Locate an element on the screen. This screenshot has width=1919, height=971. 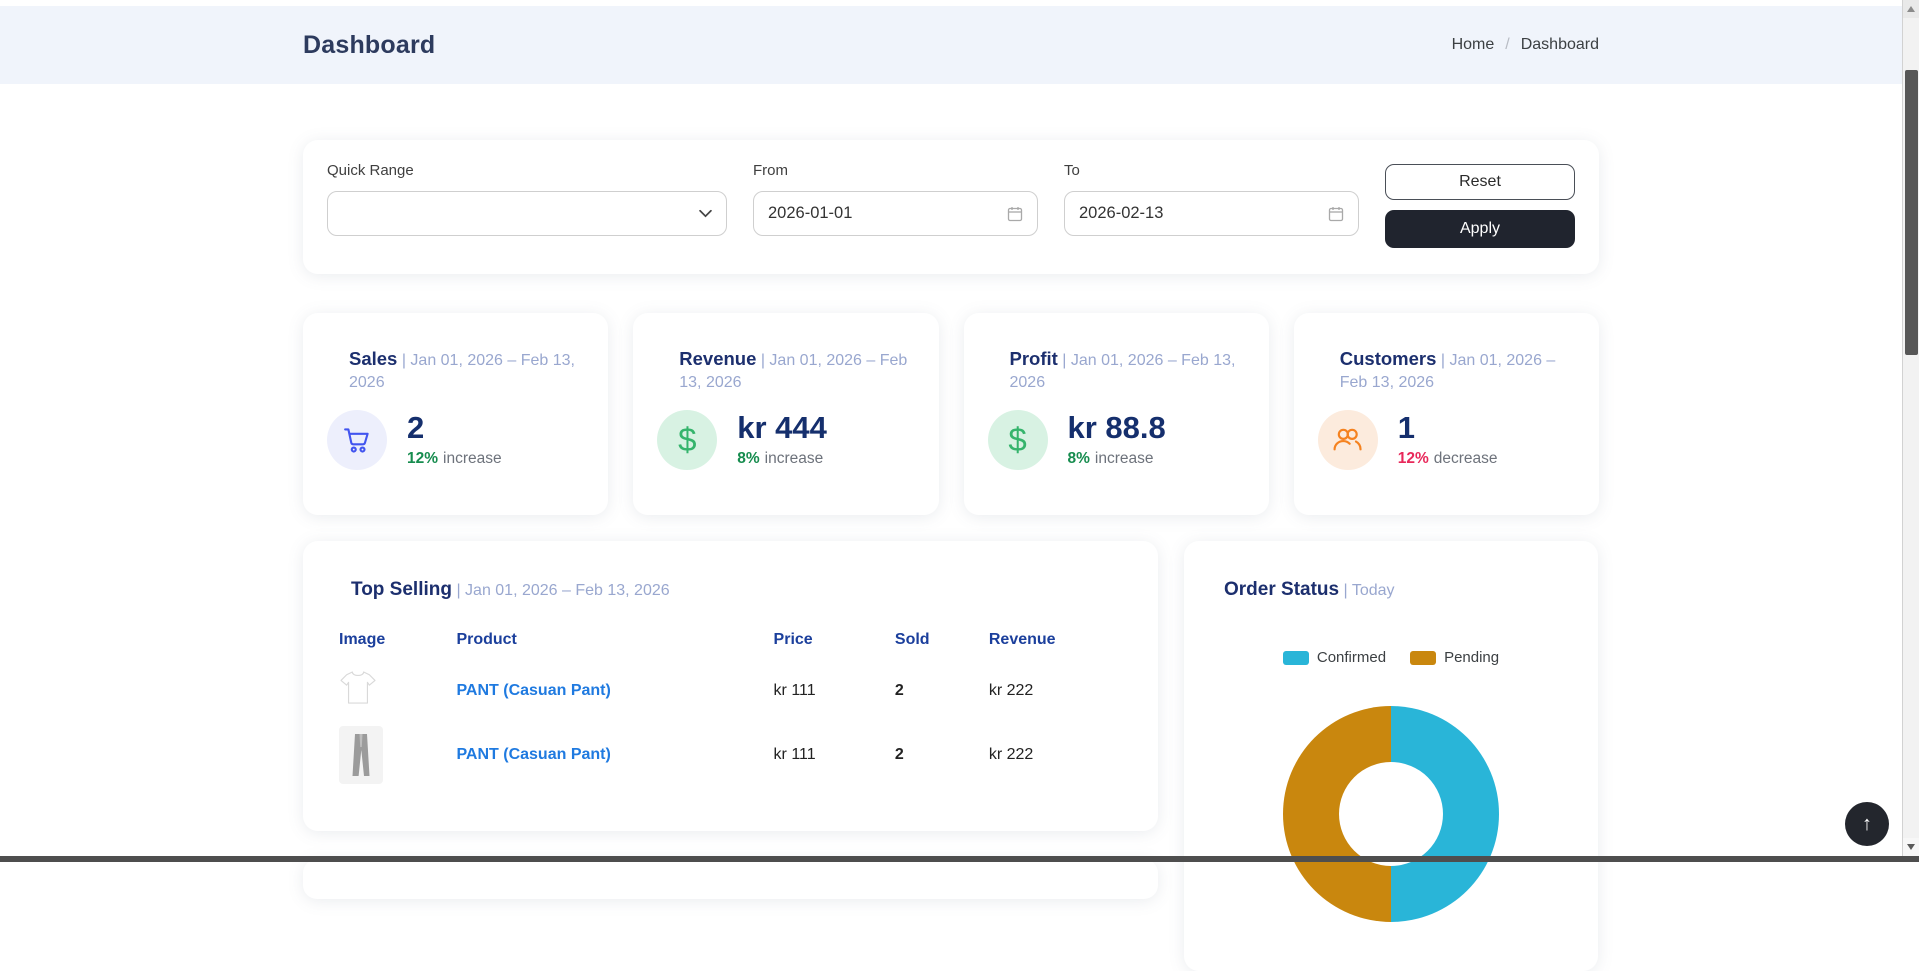
scrollbar-thumb is located at coordinates (1911, 212).